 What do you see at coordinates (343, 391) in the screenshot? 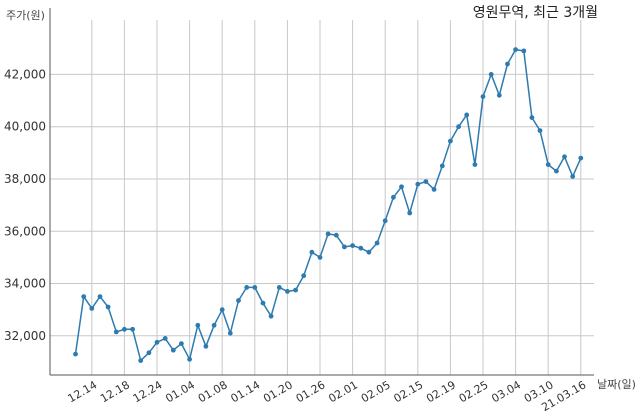
I see `x-tick-label: 02.01` at bounding box center [343, 391].